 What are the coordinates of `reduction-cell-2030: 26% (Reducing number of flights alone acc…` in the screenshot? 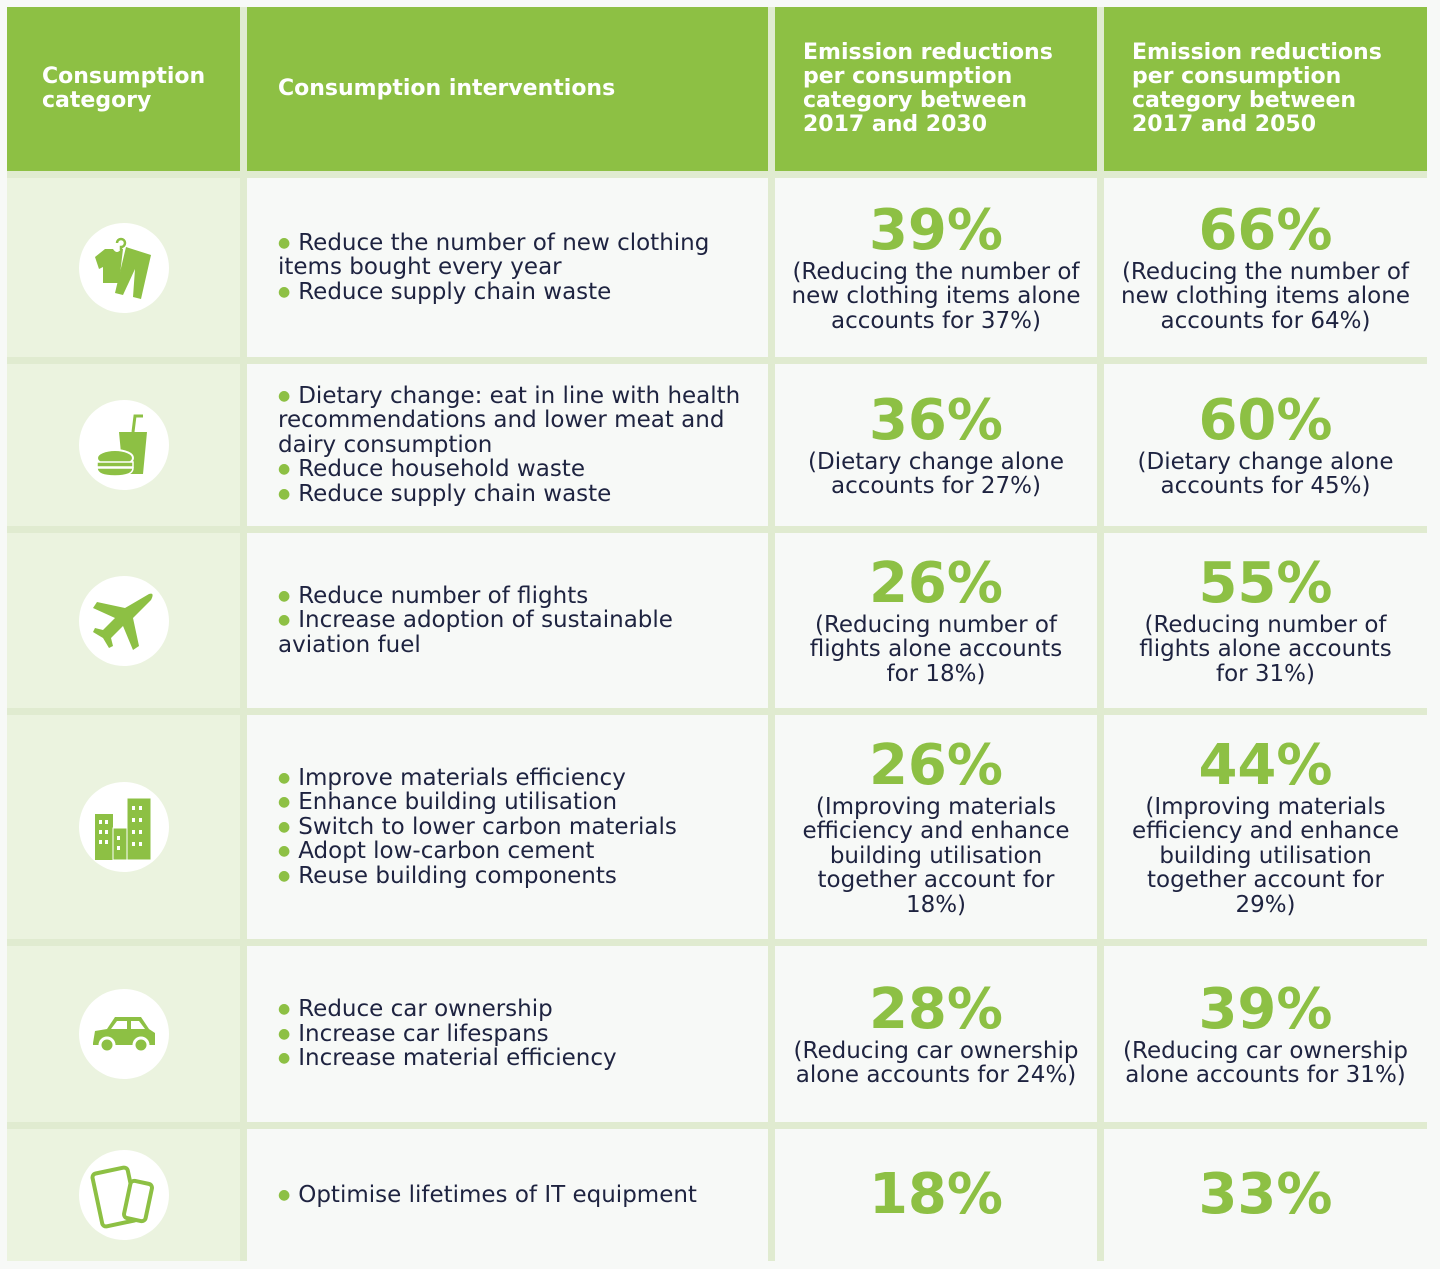 It's located at (936, 620).